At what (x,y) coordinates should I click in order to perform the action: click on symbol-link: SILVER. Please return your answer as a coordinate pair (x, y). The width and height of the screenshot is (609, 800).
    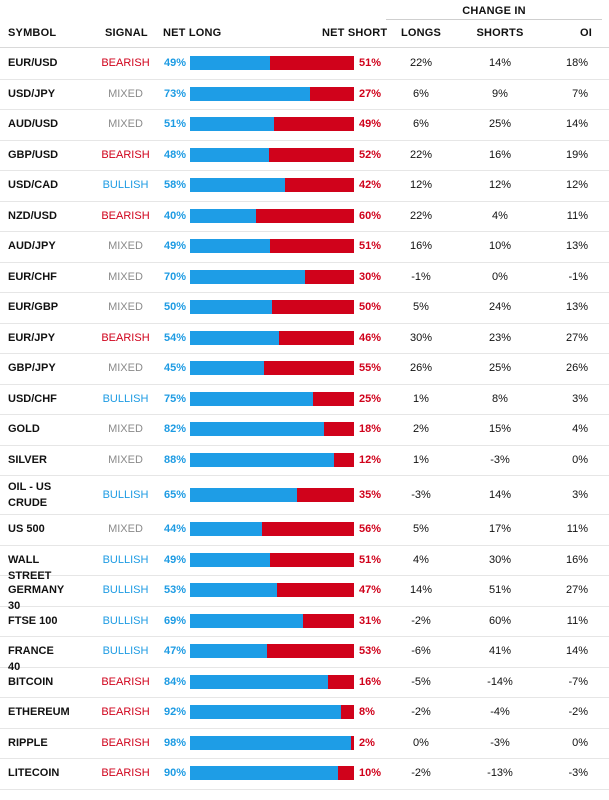
    Looking at the image, I should click on (27, 459).